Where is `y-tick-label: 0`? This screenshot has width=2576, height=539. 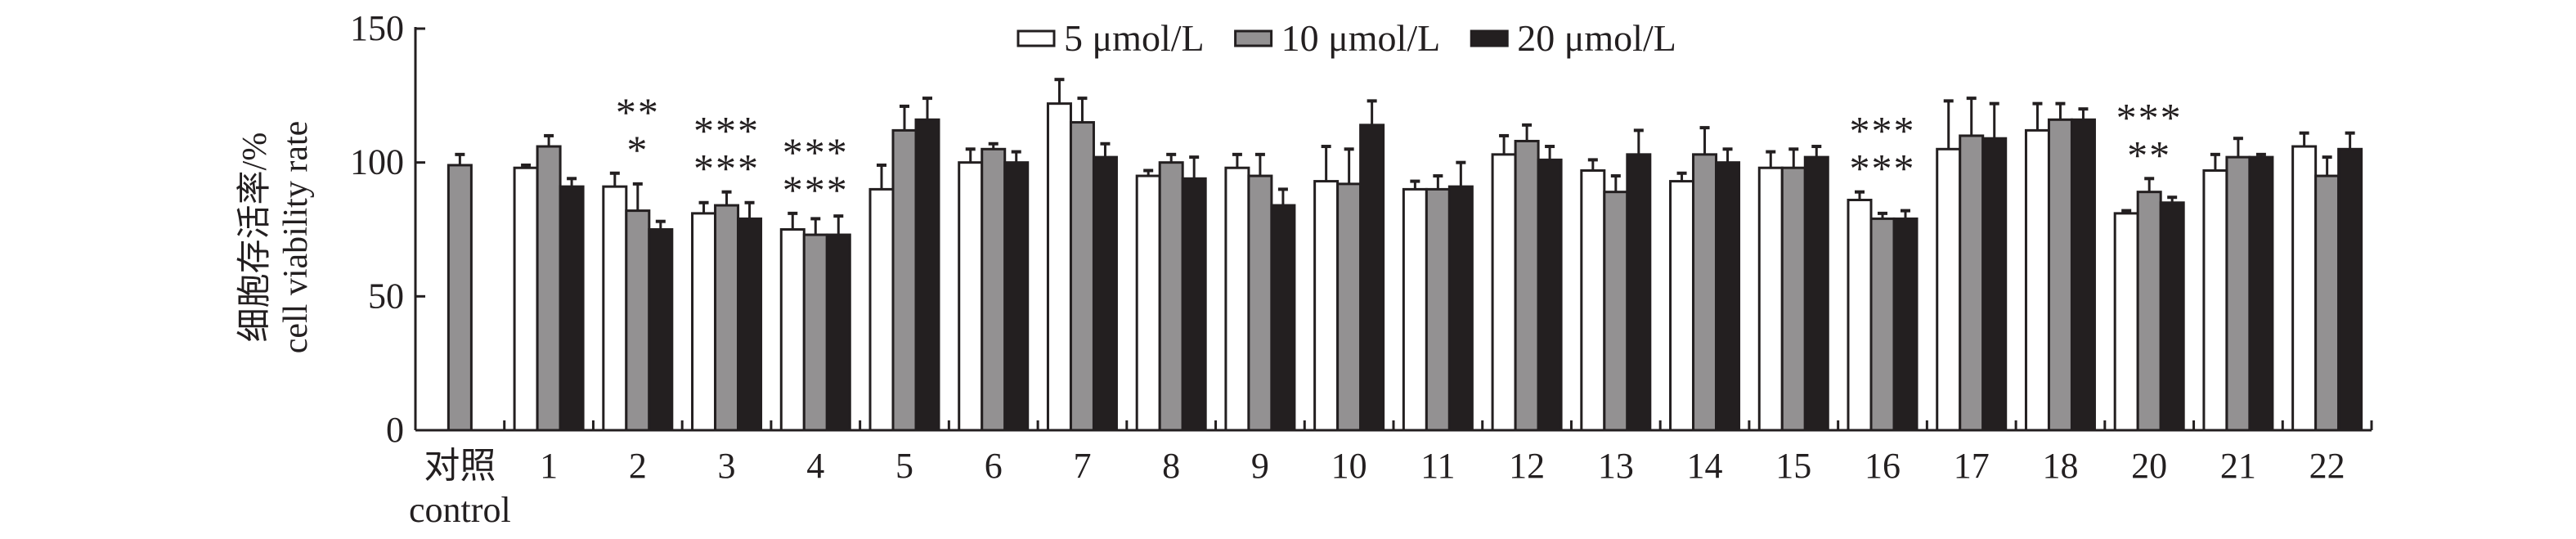 y-tick-label: 0 is located at coordinates (395, 430).